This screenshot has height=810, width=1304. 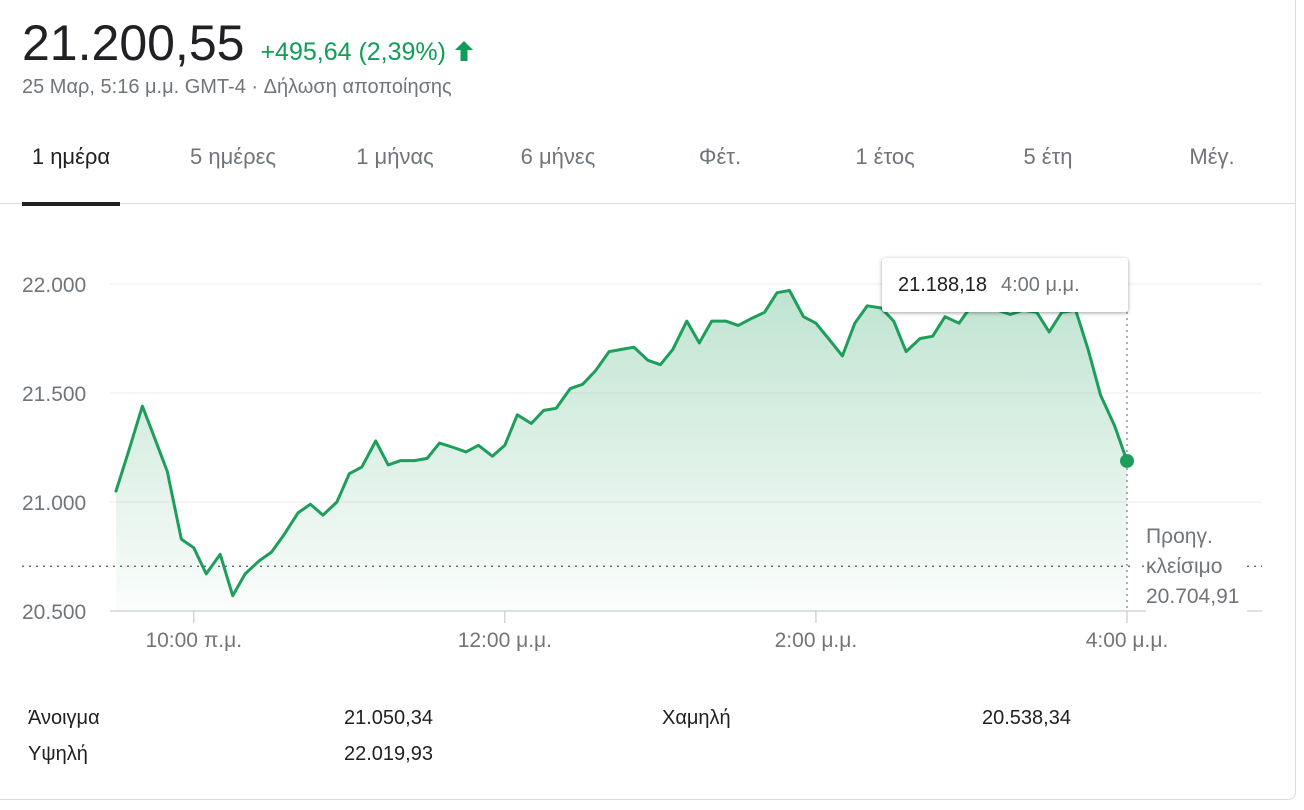 I want to click on tab-1-year: 1 έτος, so click(x=885, y=174).